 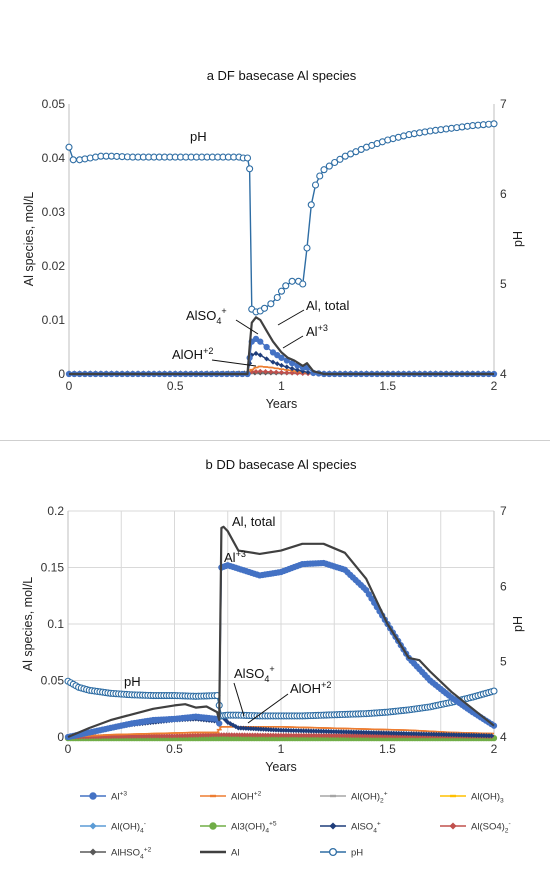 I want to click on legend-item: Al(OH)3, so click(x=472, y=798).